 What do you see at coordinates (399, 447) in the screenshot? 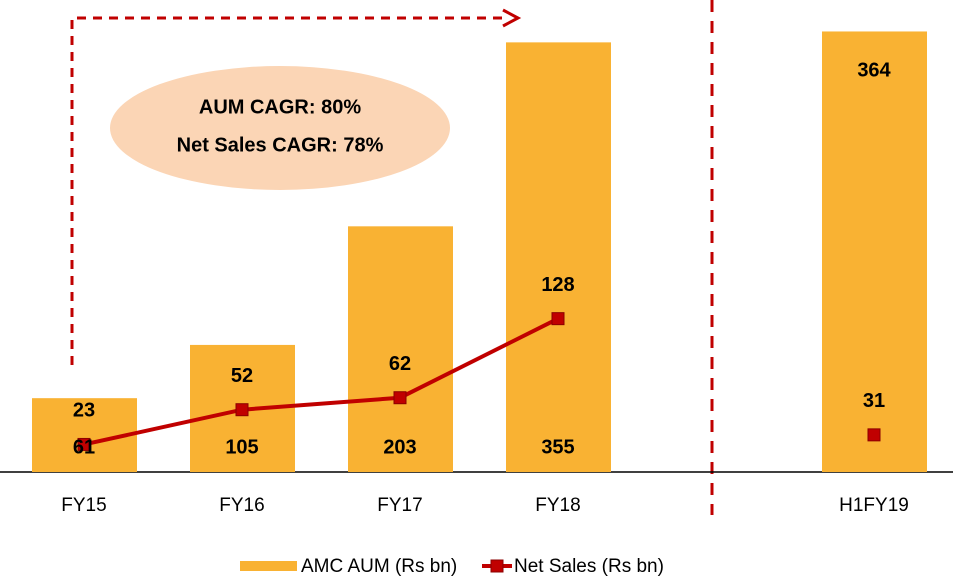
I see `data-label: 203` at bounding box center [399, 447].